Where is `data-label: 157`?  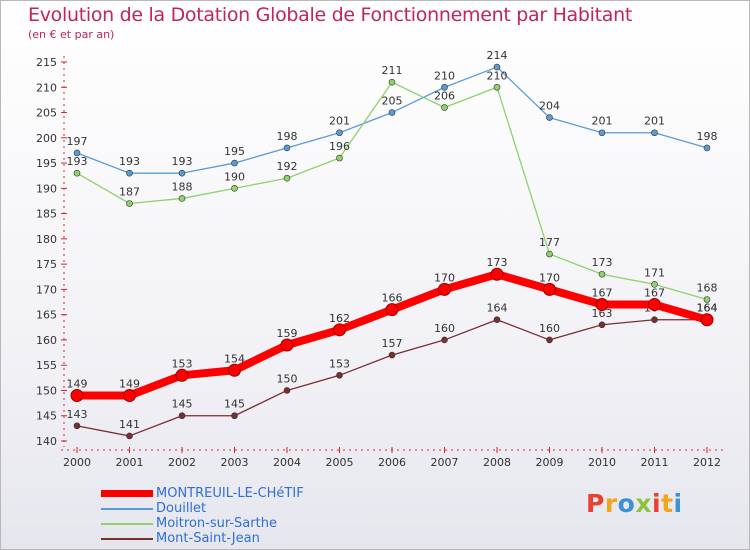
data-label: 157 is located at coordinates (392, 343).